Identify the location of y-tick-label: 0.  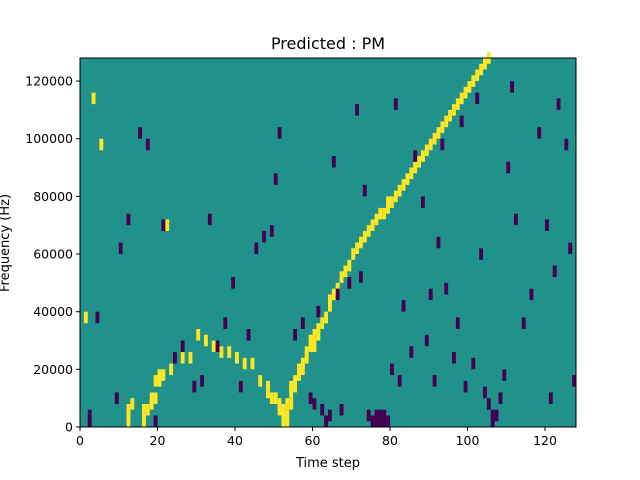
(69, 427).